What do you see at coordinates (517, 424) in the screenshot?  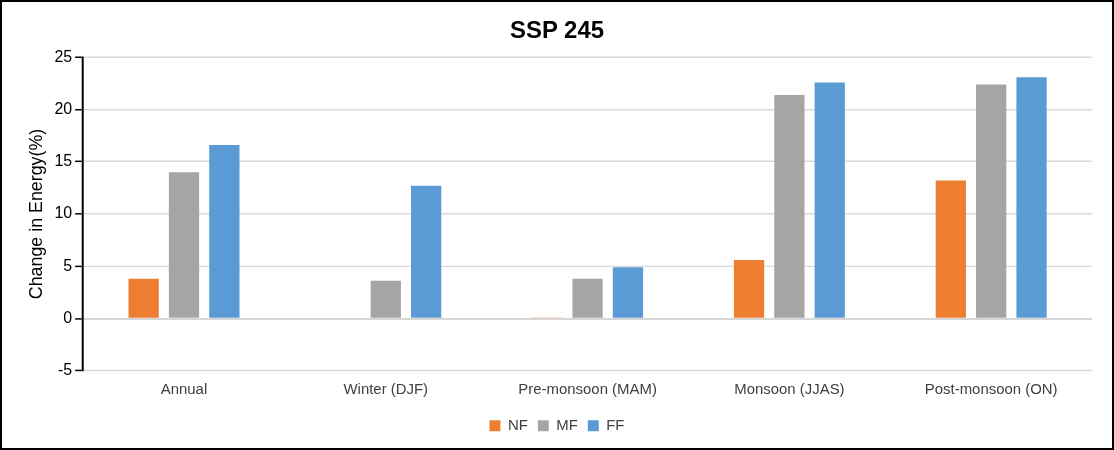 I see `legend-label: NF` at bounding box center [517, 424].